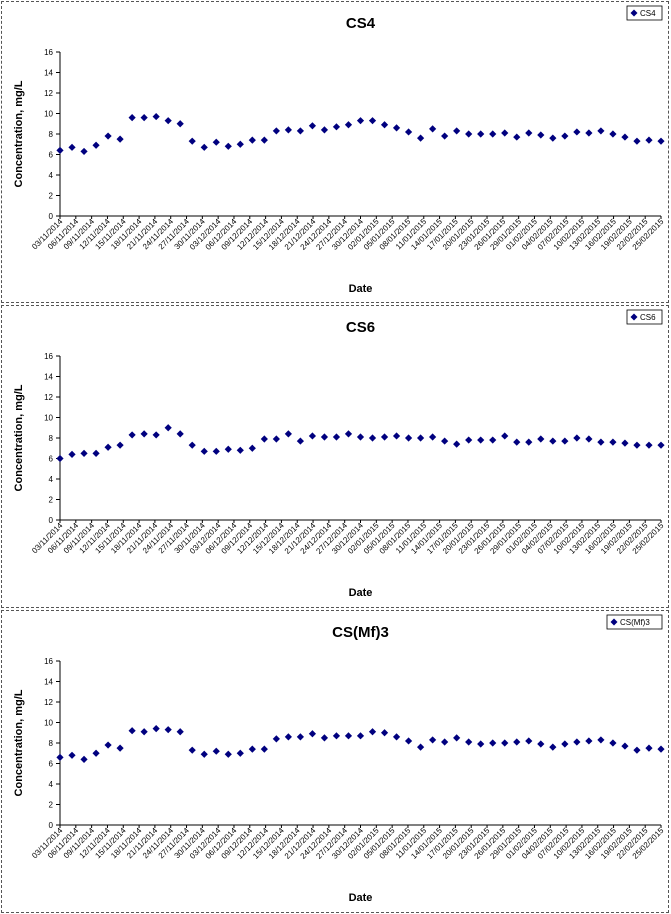 This screenshot has width=671, height=914. Describe the element at coordinates (614, 622) in the screenshot. I see `legend-marker` at that location.